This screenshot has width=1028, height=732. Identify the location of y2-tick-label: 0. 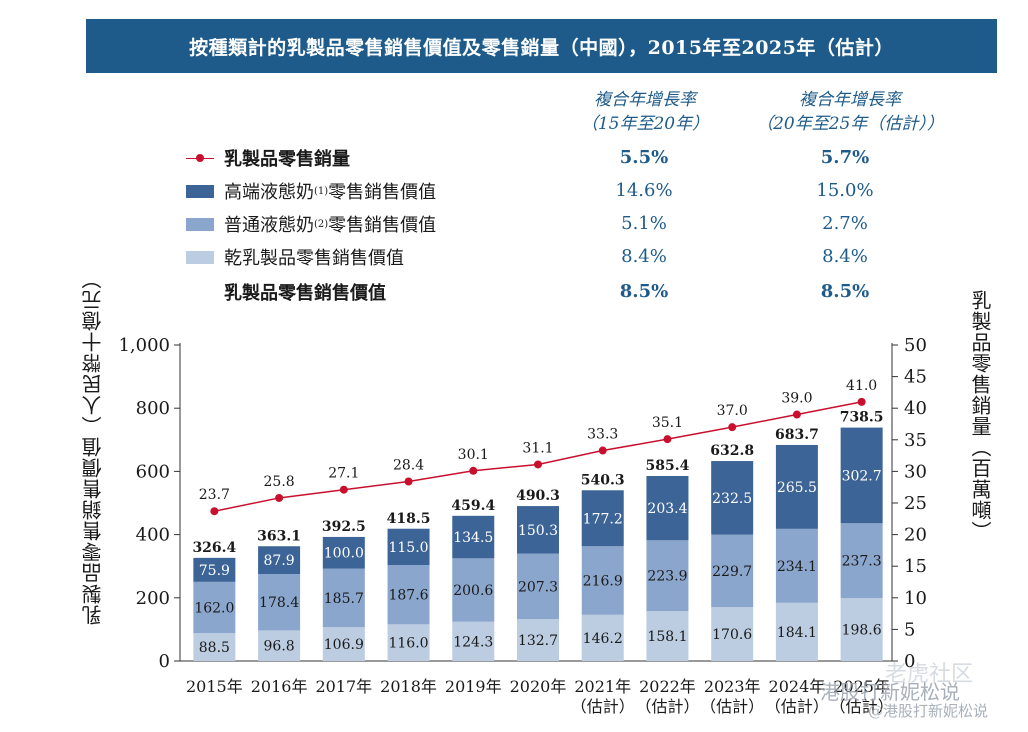
(909, 661).